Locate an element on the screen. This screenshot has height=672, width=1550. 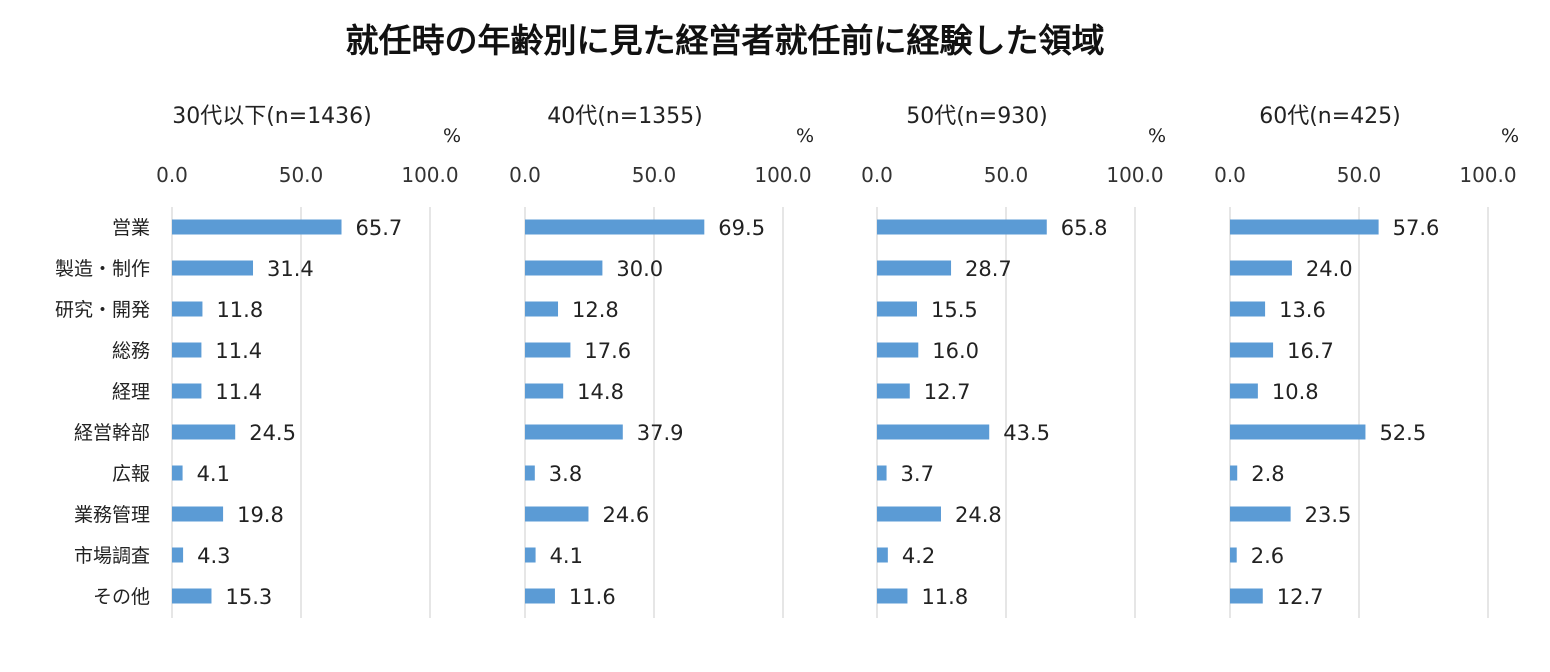
data-label: 13.6 is located at coordinates (1302, 310).